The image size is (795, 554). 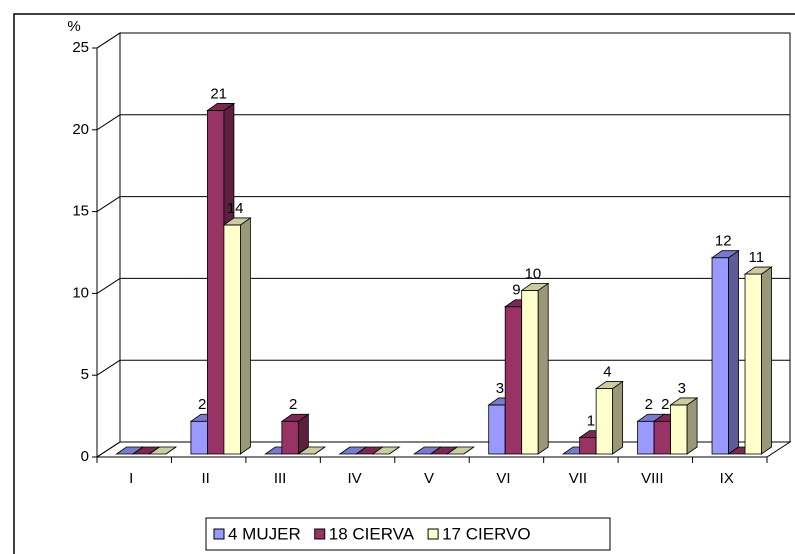 What do you see at coordinates (80, 211) in the screenshot?
I see `y-tick-label: 15` at bounding box center [80, 211].